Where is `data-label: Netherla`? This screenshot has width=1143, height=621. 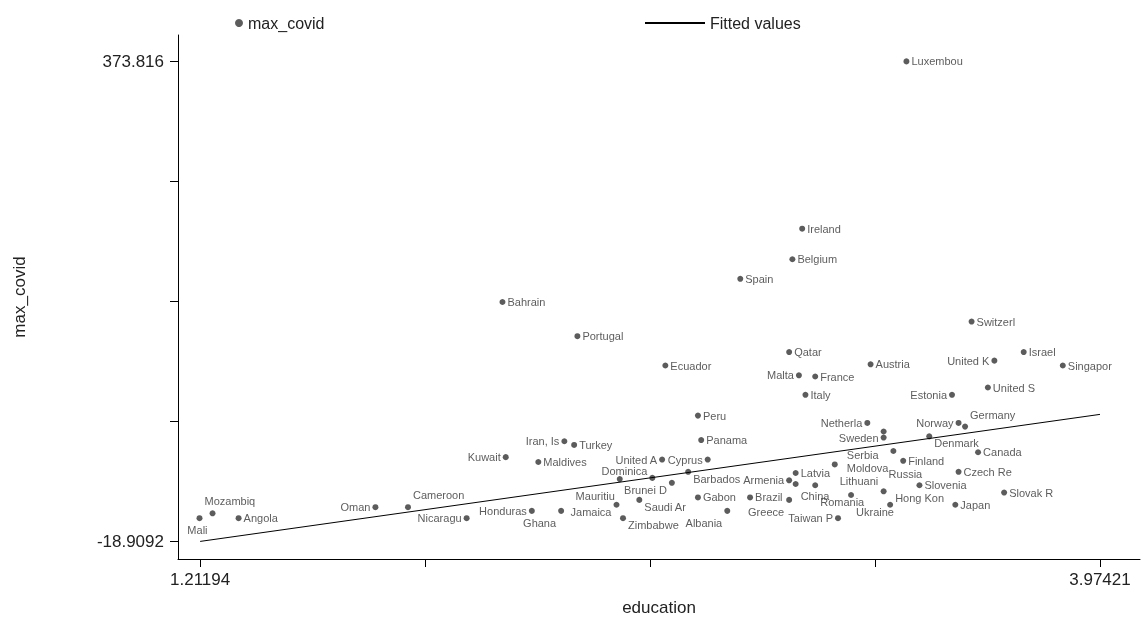
data-label: Netherla is located at coordinates (842, 422).